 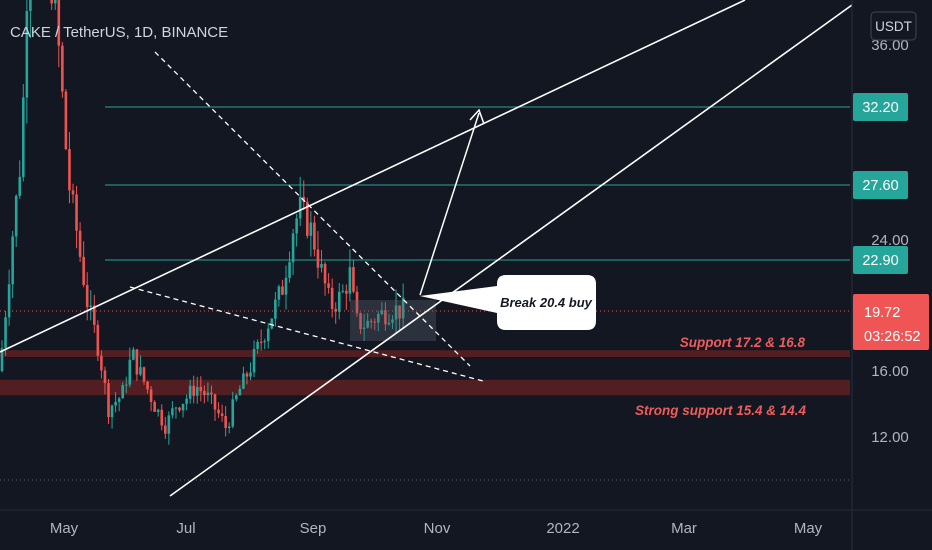 I want to click on price-tick-label: 12.00, so click(x=890, y=437).